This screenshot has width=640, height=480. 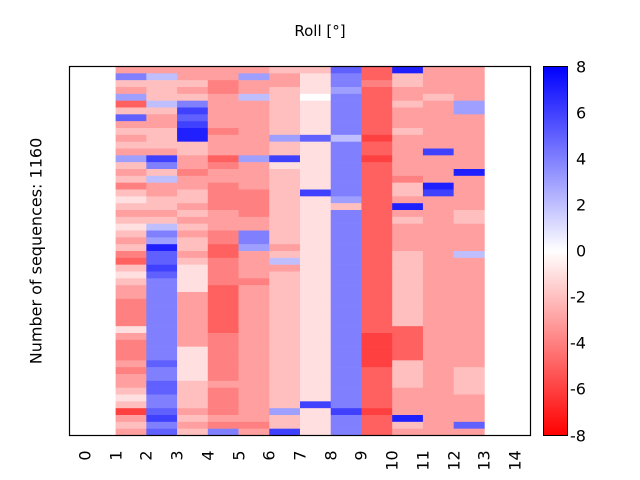 I want to click on x-tick-label: 9, so click(x=362, y=455).